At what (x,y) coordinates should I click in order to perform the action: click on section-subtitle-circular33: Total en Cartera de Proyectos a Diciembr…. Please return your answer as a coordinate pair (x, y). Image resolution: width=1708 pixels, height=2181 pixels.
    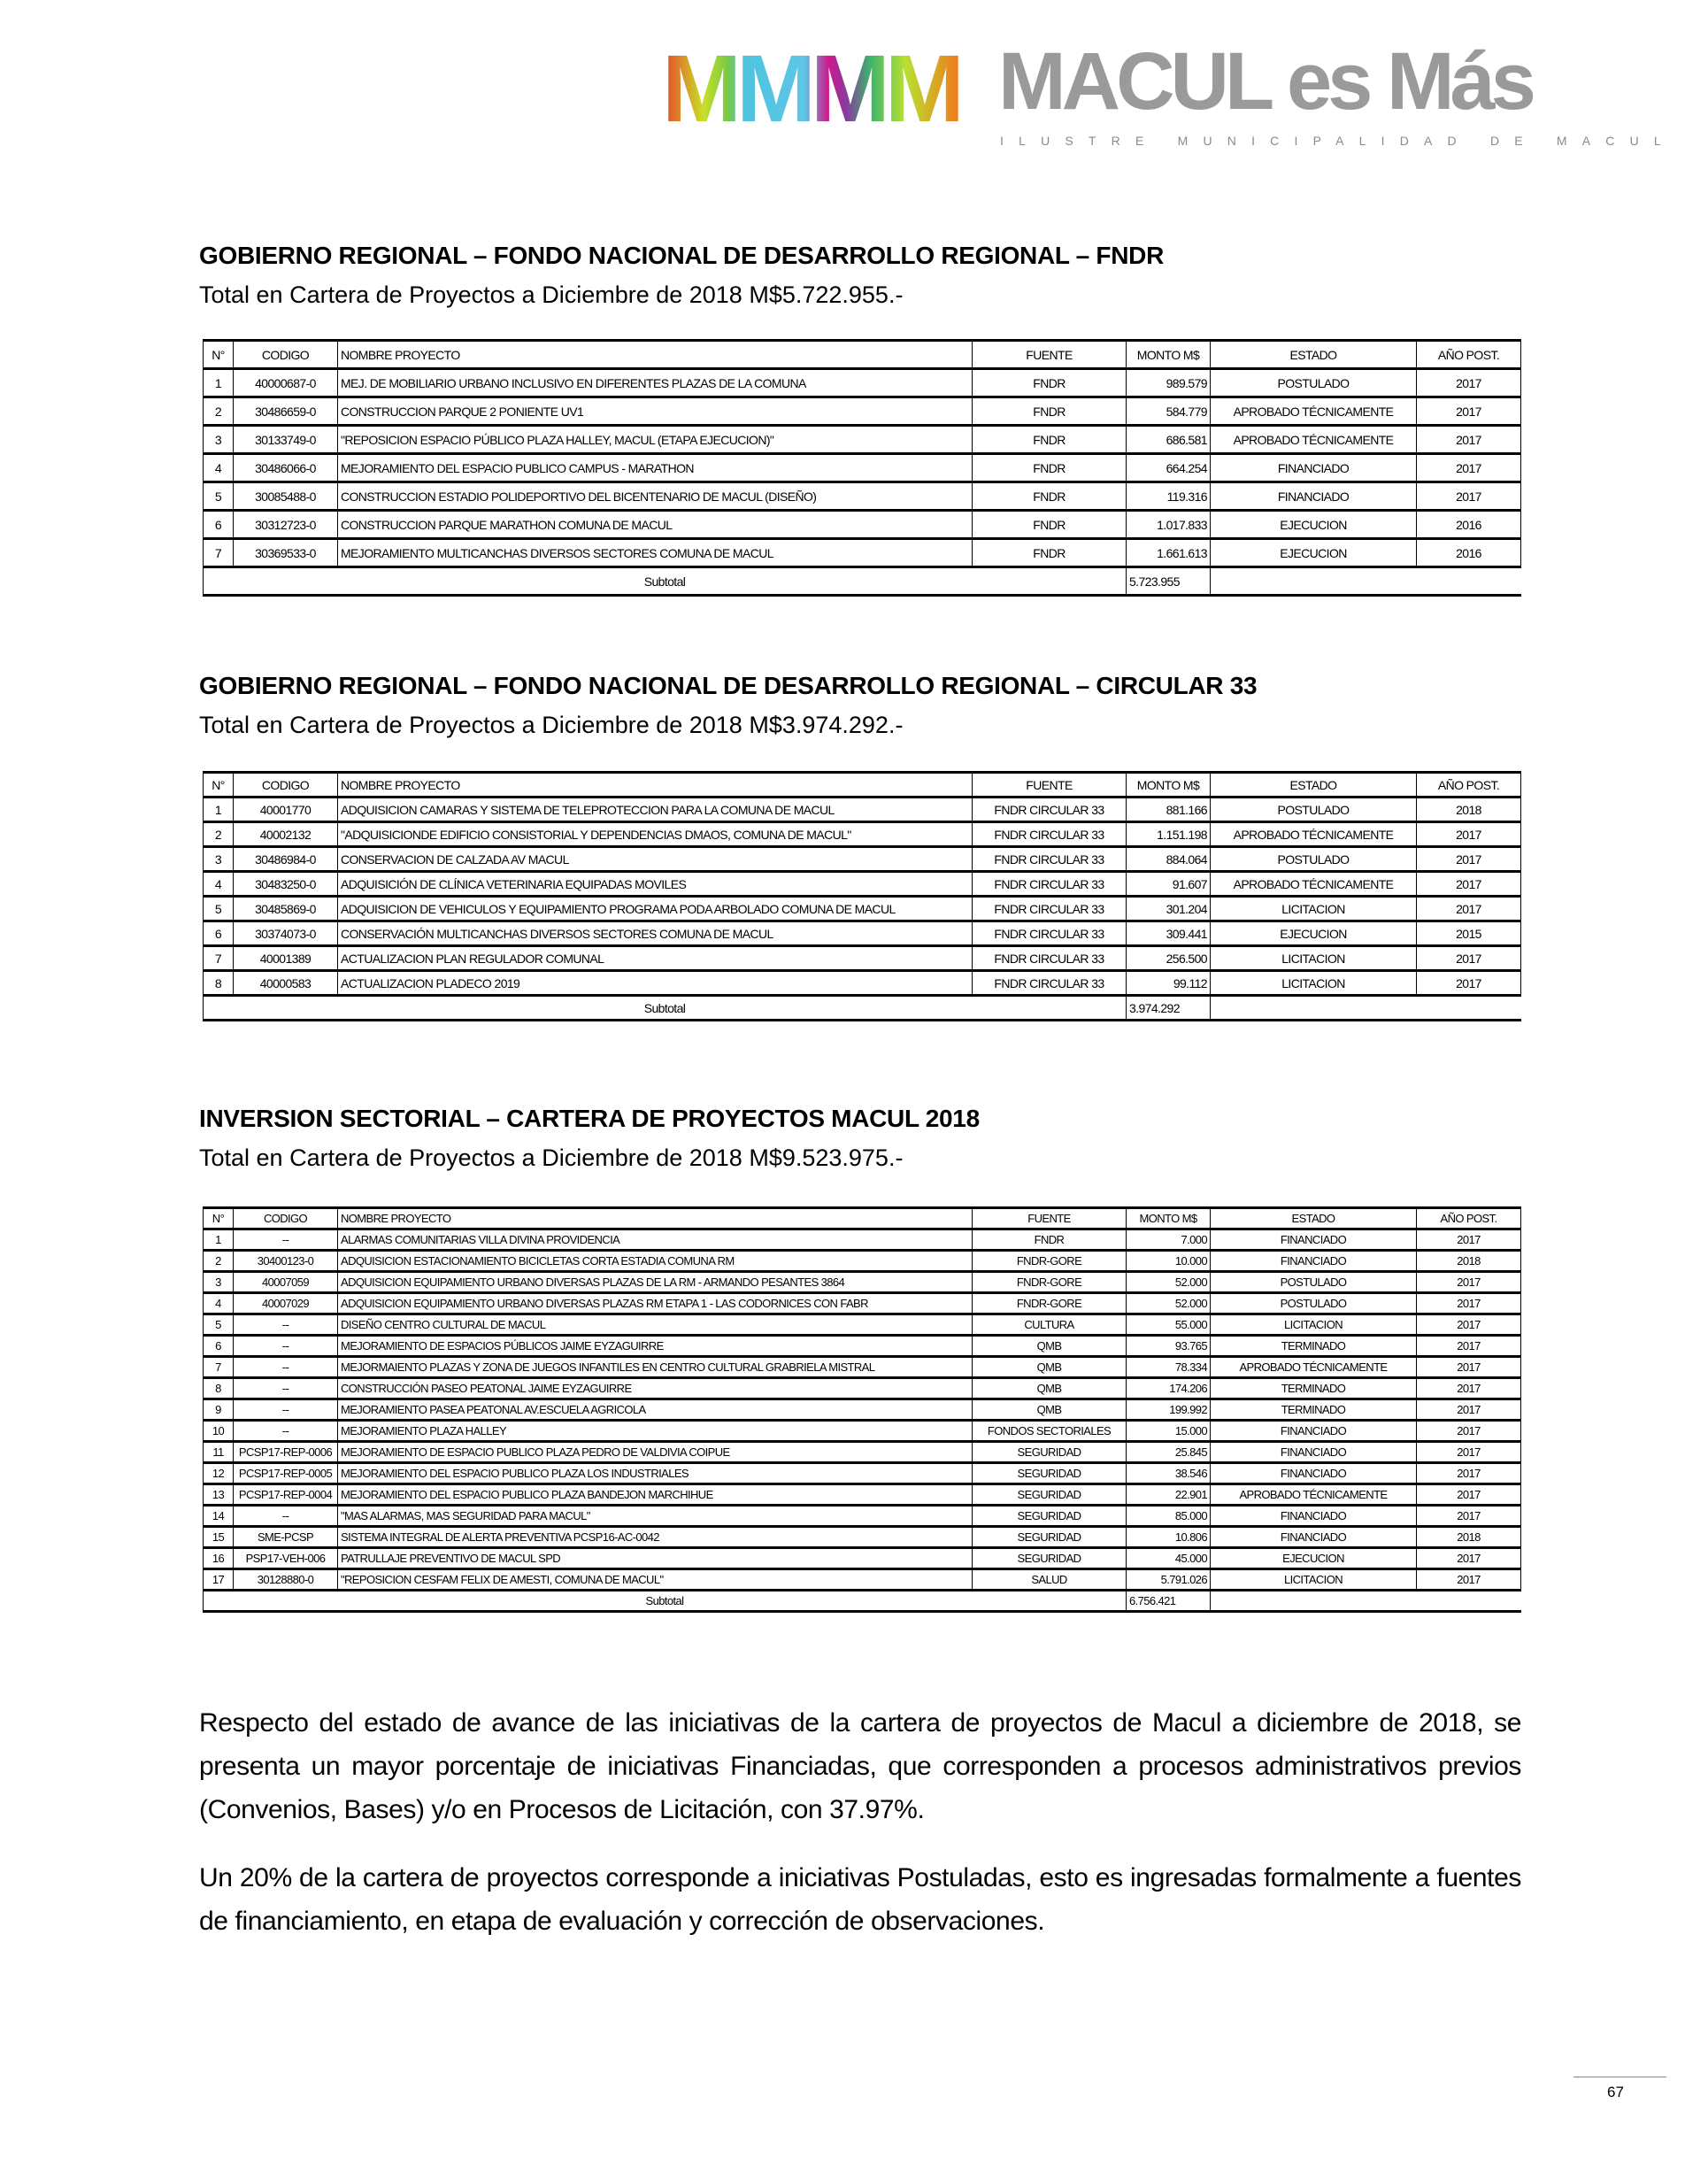
    Looking at the image, I should click on (551, 725).